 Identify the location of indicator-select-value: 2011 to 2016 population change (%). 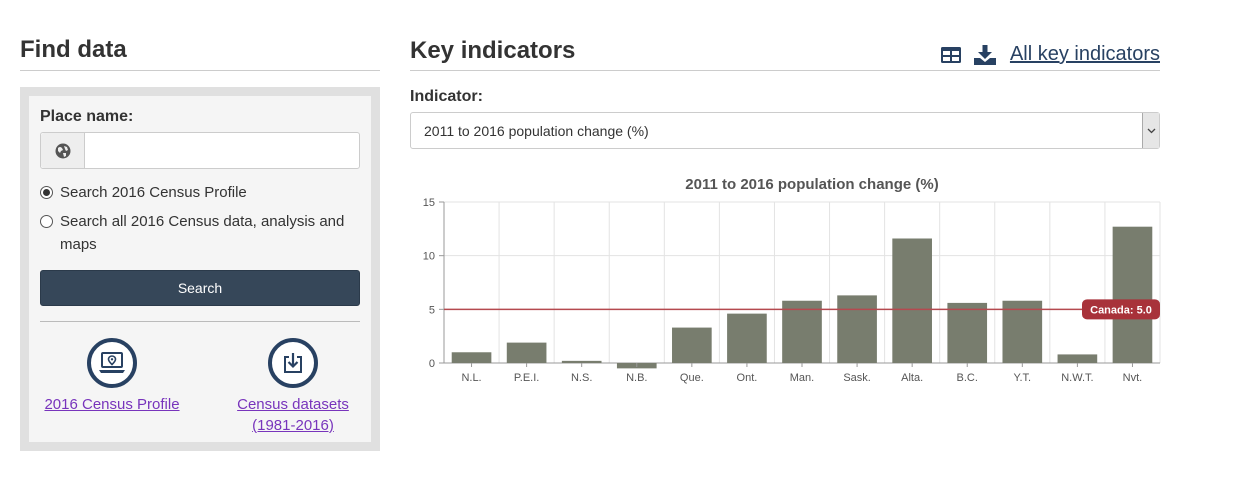
(536, 130).